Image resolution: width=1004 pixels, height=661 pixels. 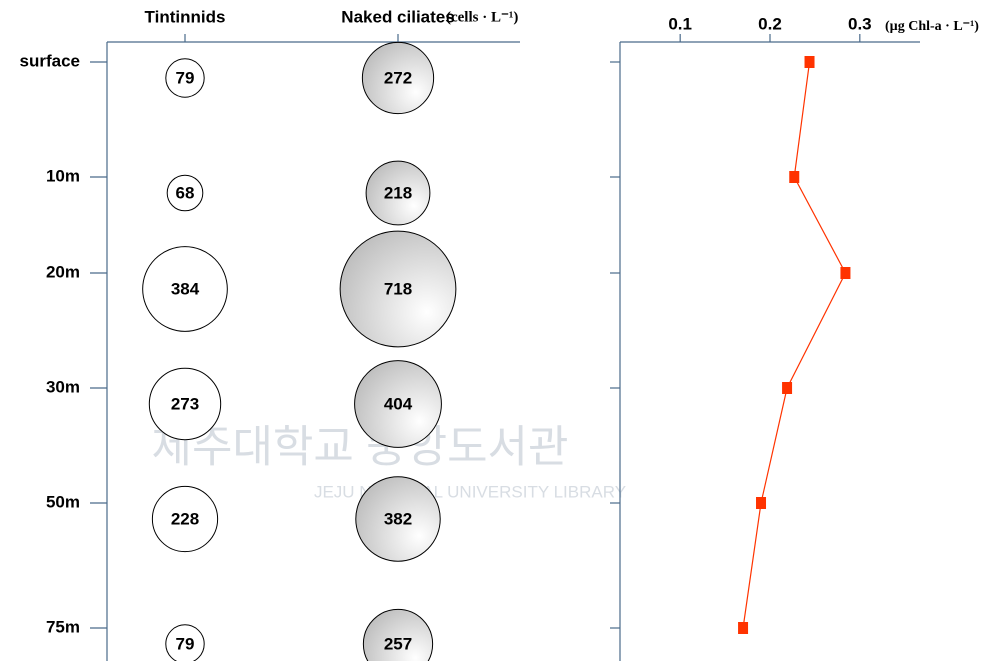 I want to click on bubble-label: 228, so click(x=185, y=518).